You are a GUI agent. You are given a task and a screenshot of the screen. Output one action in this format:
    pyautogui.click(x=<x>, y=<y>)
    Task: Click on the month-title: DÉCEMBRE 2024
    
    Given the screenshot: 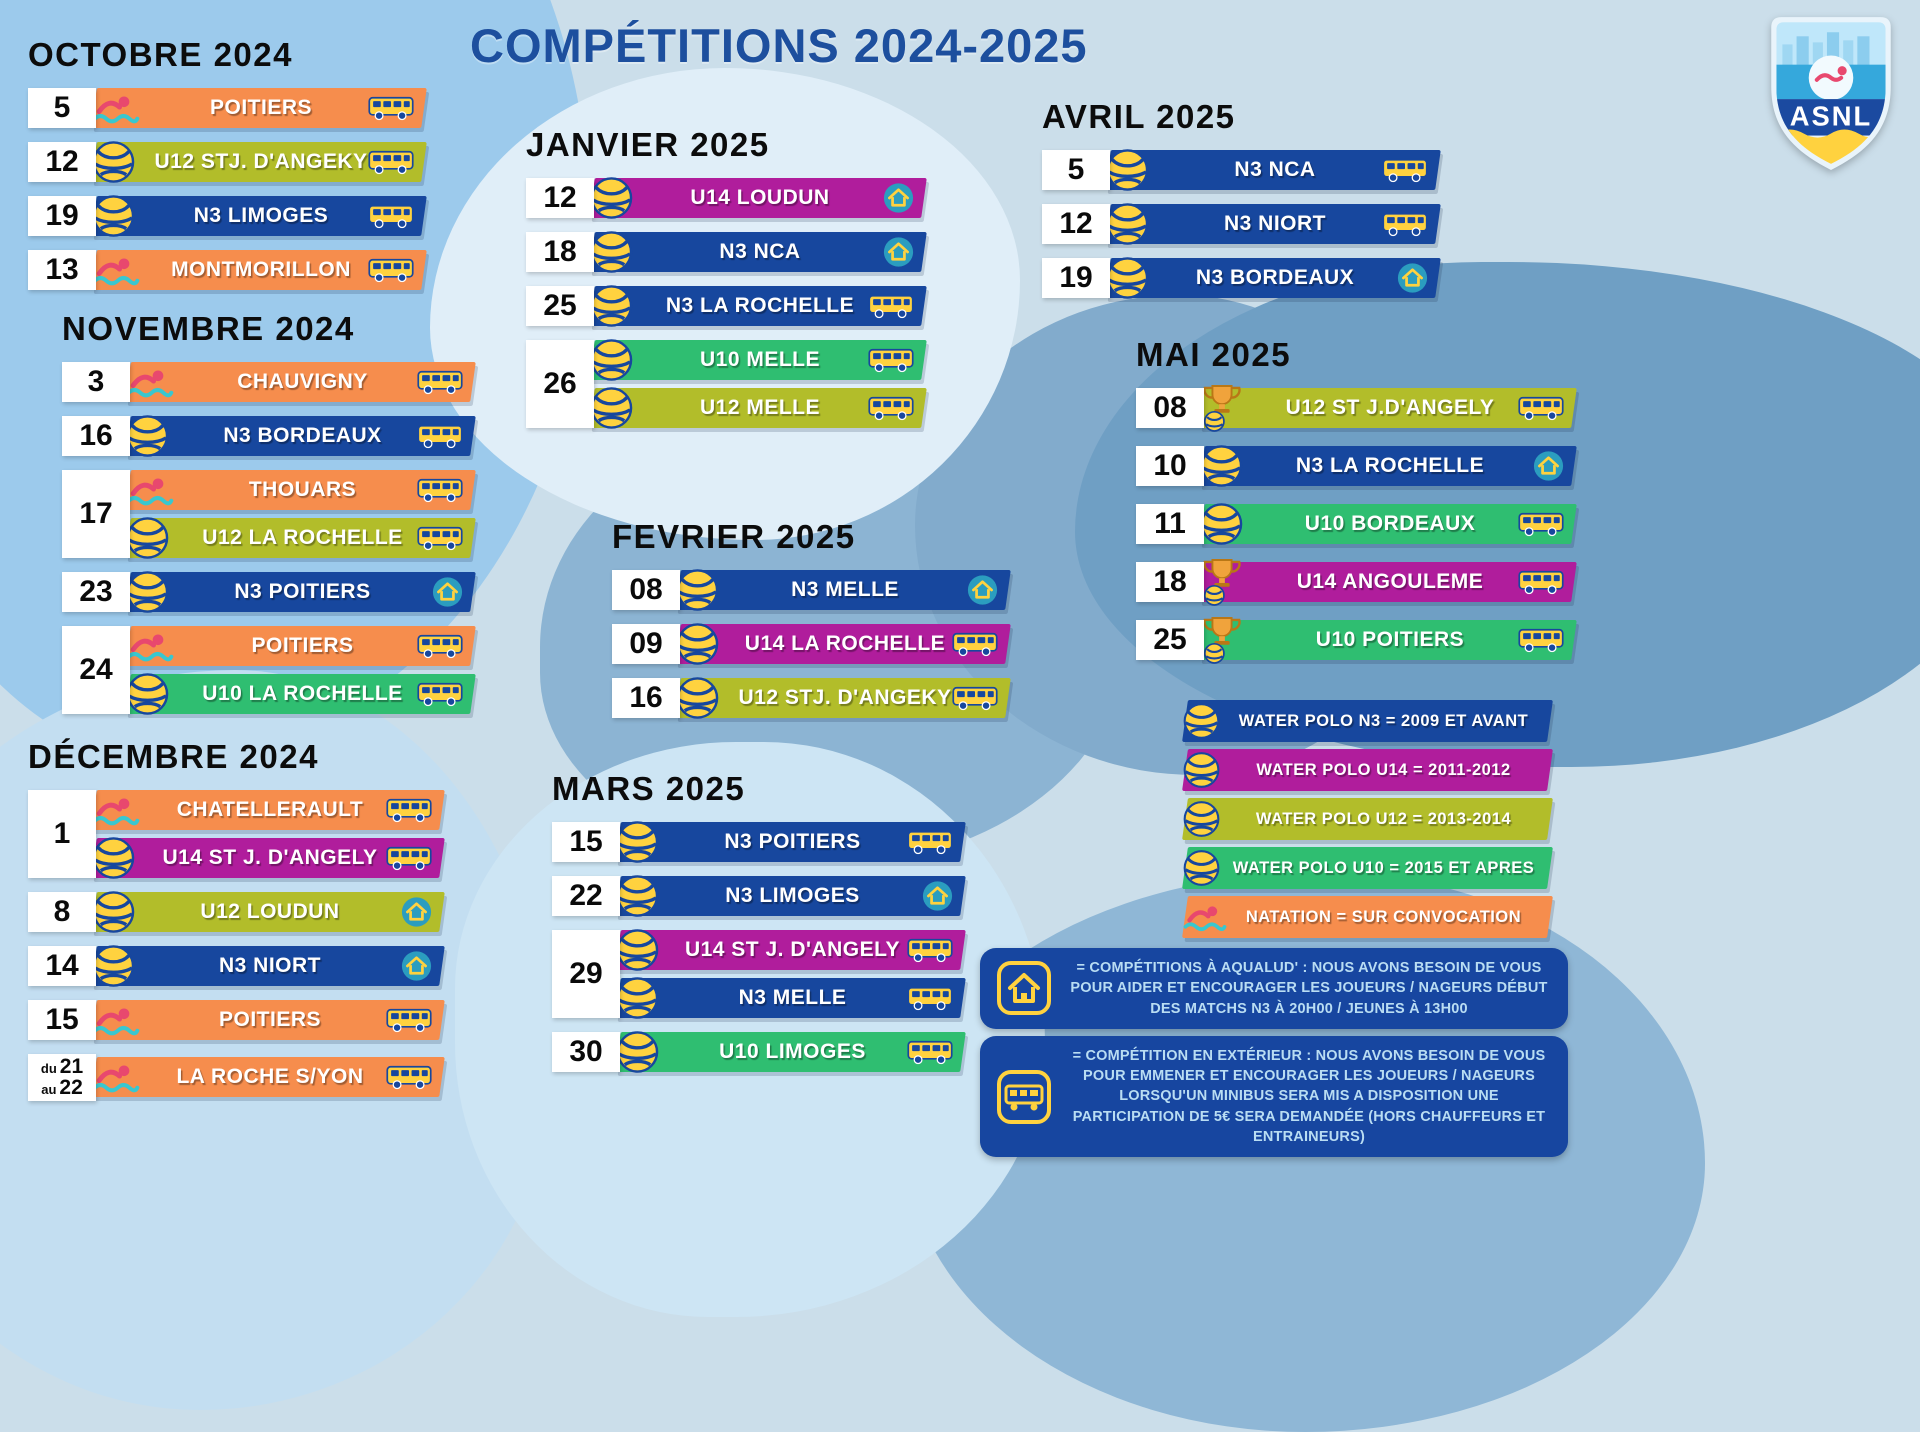 What is the action you would take?
    pyautogui.click(x=173, y=756)
    